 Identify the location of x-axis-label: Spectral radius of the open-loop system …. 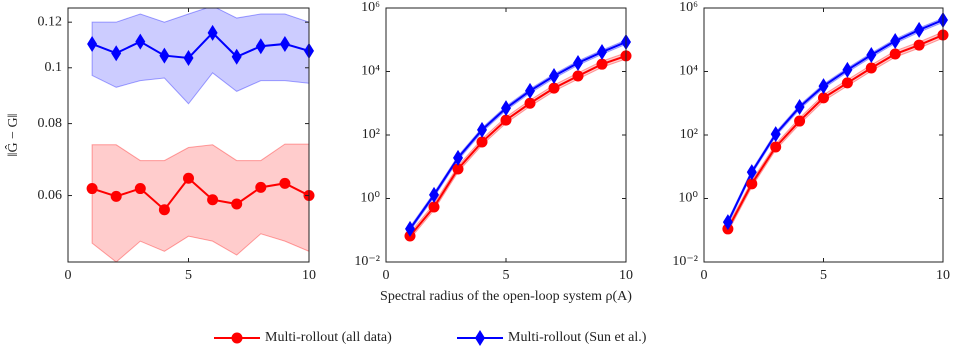
(506, 296).